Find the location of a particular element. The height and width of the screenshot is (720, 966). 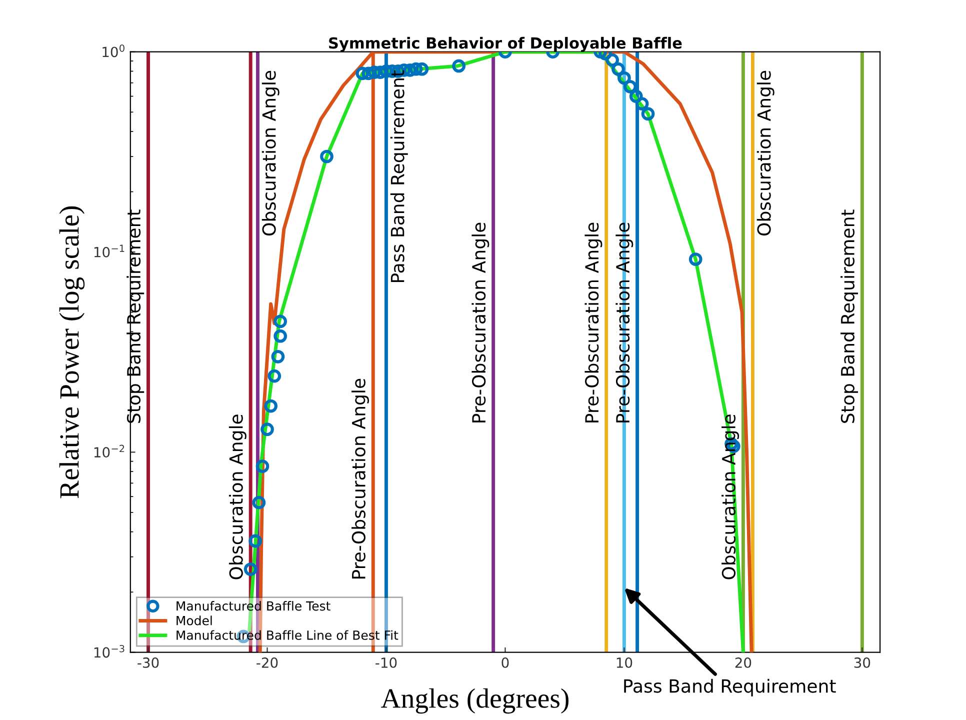

legend-label: Manufactured Baffle Line of Best Fit is located at coordinates (287, 635).